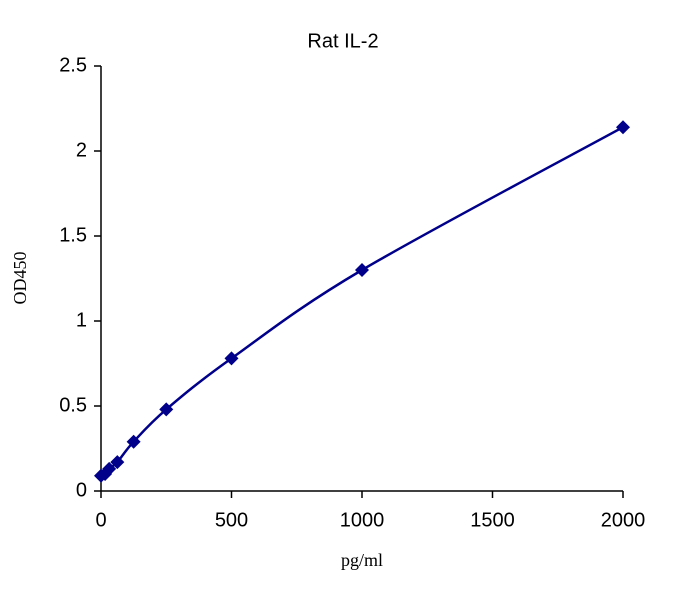 This screenshot has height=593, width=684. I want to click on x-tick-label: 500, so click(231, 520).